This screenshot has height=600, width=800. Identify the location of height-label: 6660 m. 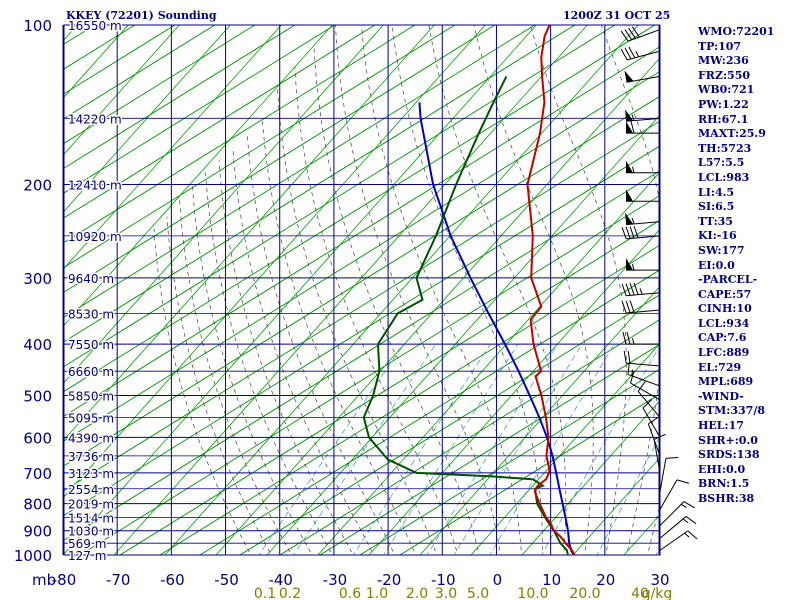
(91, 372).